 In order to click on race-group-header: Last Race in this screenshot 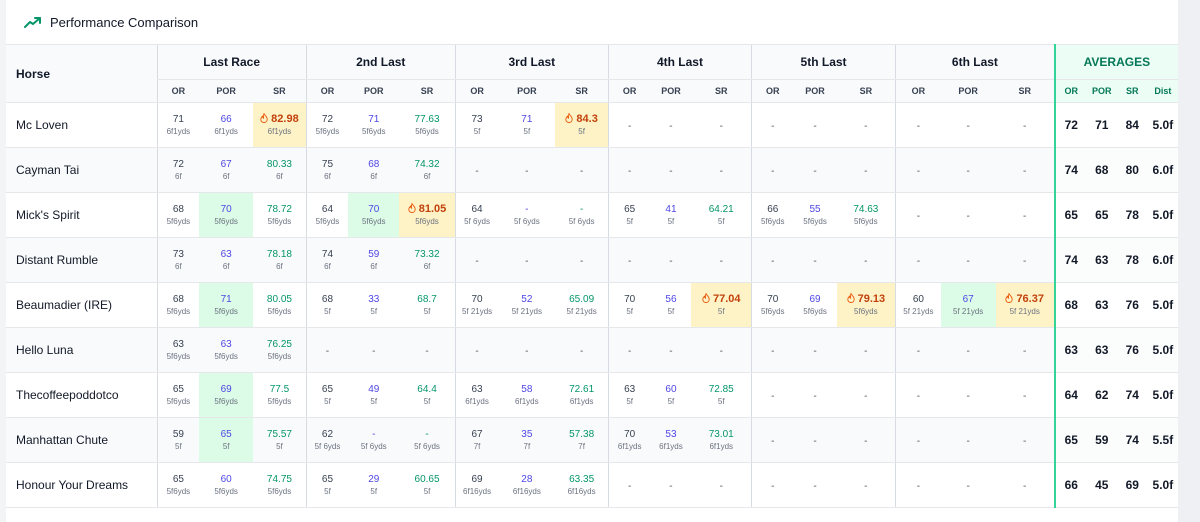, I will do `click(231, 62)`.